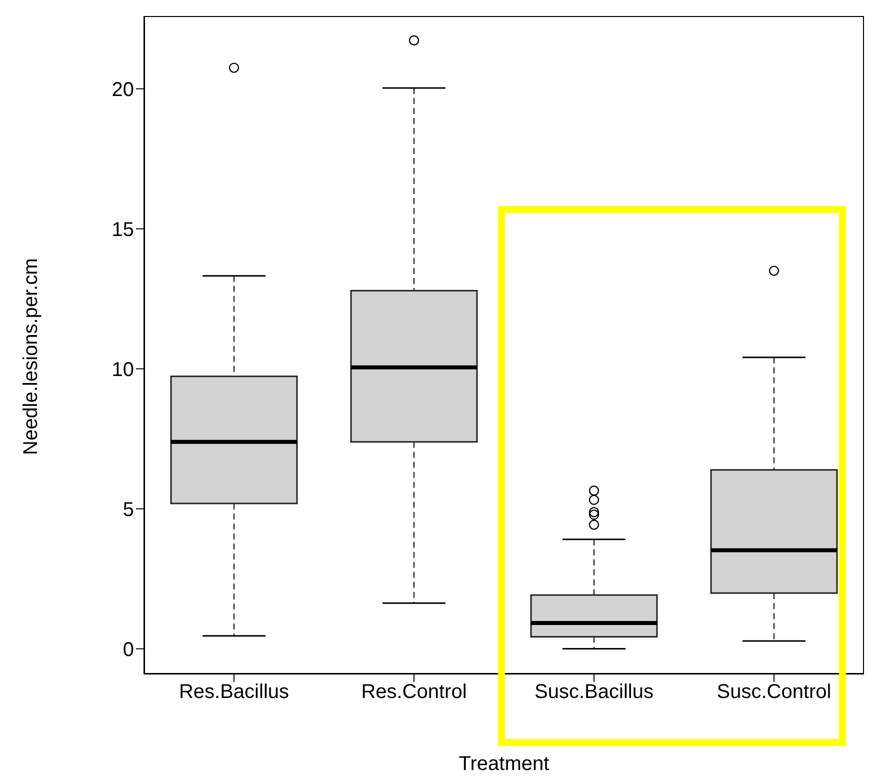  What do you see at coordinates (128, 649) in the screenshot?
I see `y-tick-label: 0` at bounding box center [128, 649].